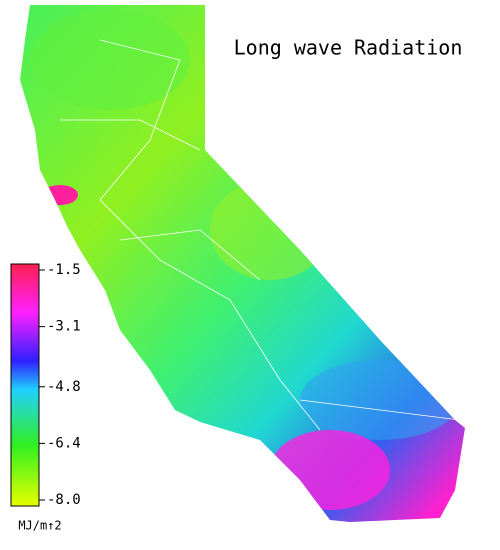  I want to click on colorbar-tick-label: -1.5, so click(64, 270).